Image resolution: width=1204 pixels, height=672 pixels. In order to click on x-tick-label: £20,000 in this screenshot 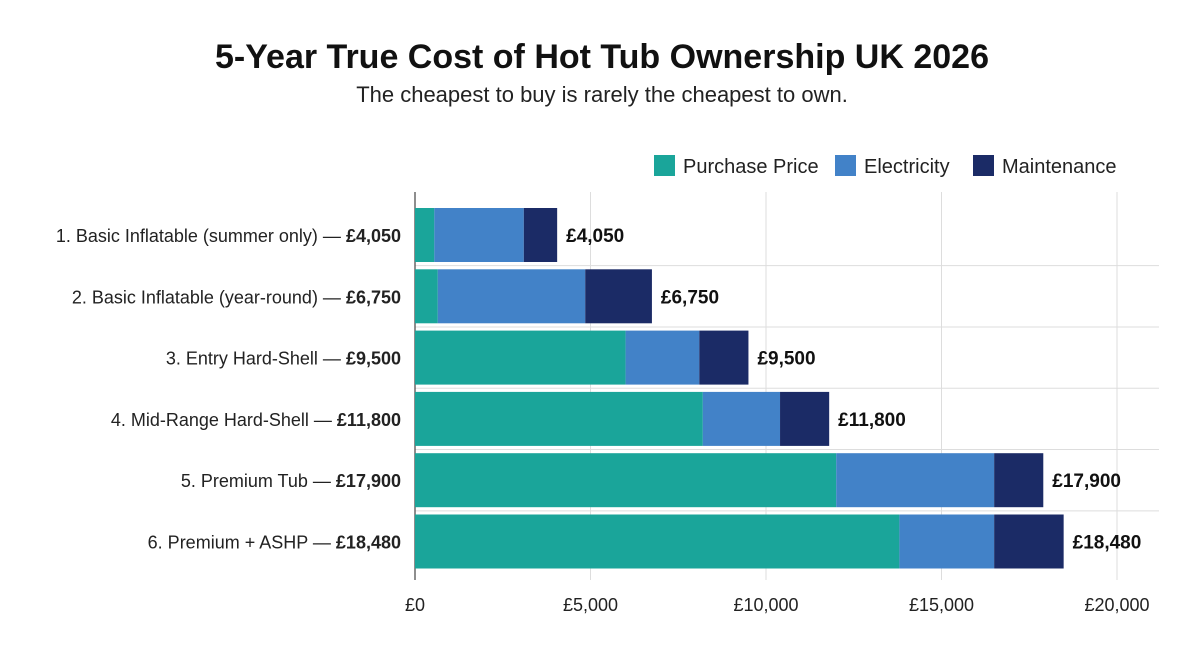, I will do `click(1116, 605)`.